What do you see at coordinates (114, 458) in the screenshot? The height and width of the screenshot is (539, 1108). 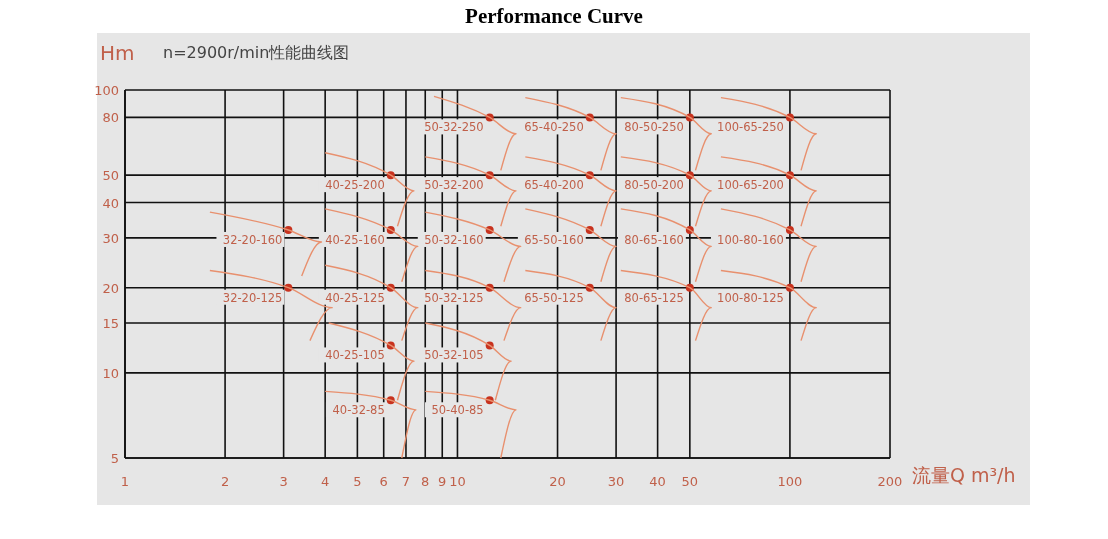 I see `y-tick-label: 5` at bounding box center [114, 458].